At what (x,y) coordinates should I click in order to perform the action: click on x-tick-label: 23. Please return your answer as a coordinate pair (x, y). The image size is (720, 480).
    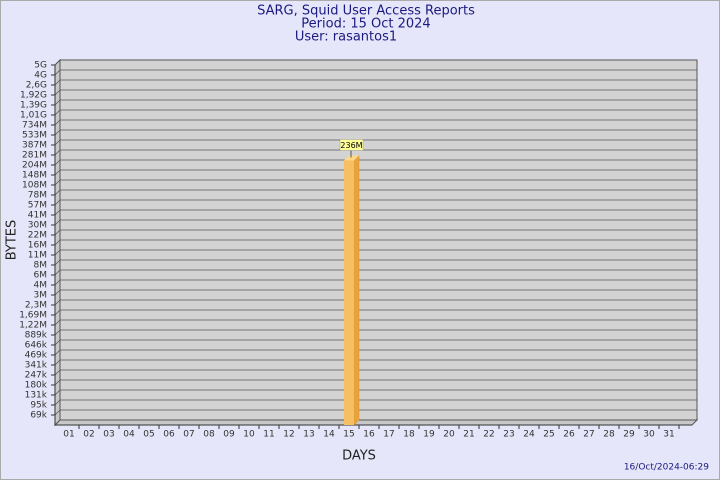
    Looking at the image, I should click on (508, 435).